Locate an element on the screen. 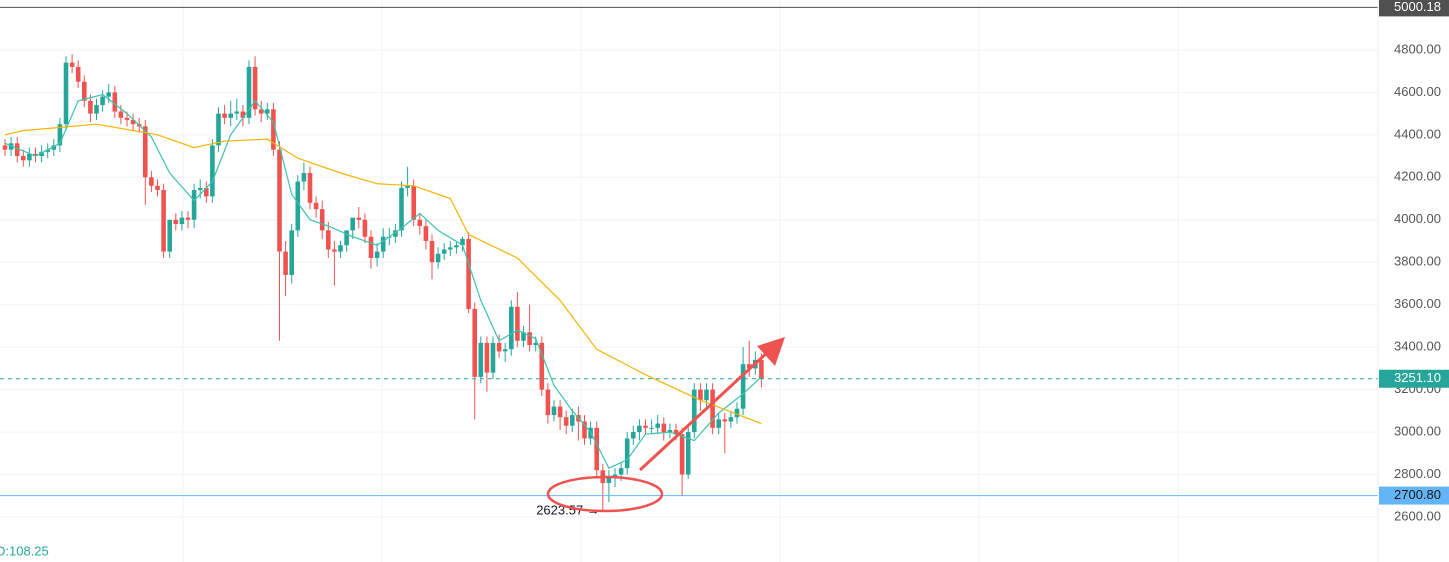 Image resolution: width=1449 pixels, height=562 pixels. low-label: 2623.57 → is located at coordinates (568, 509).